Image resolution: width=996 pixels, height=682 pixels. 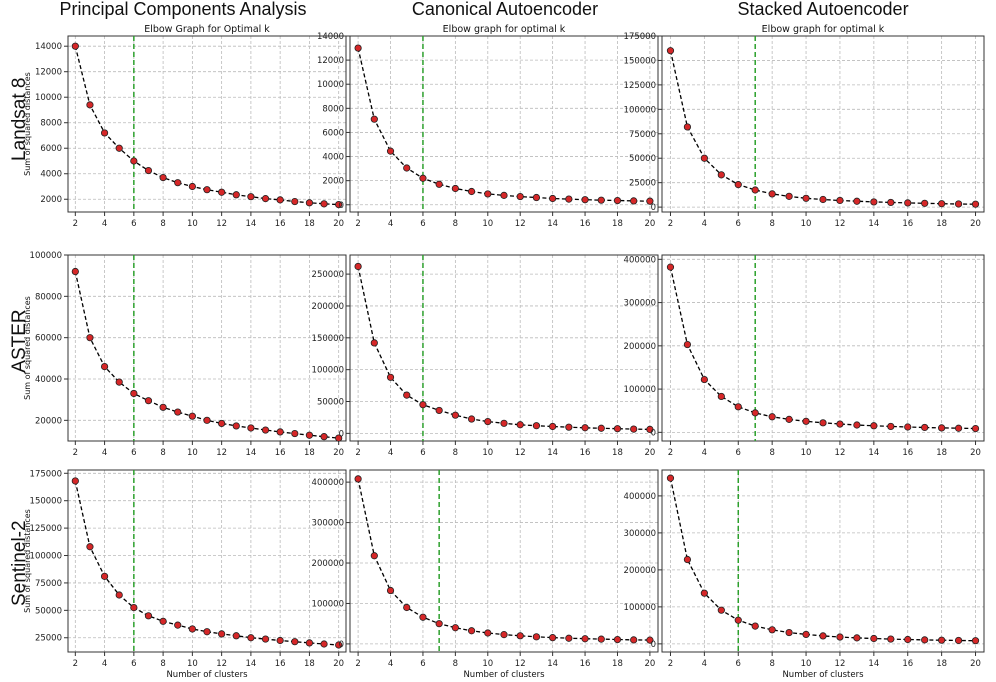 I want to click on y-tick-label: 125000, so click(x=46, y=529).